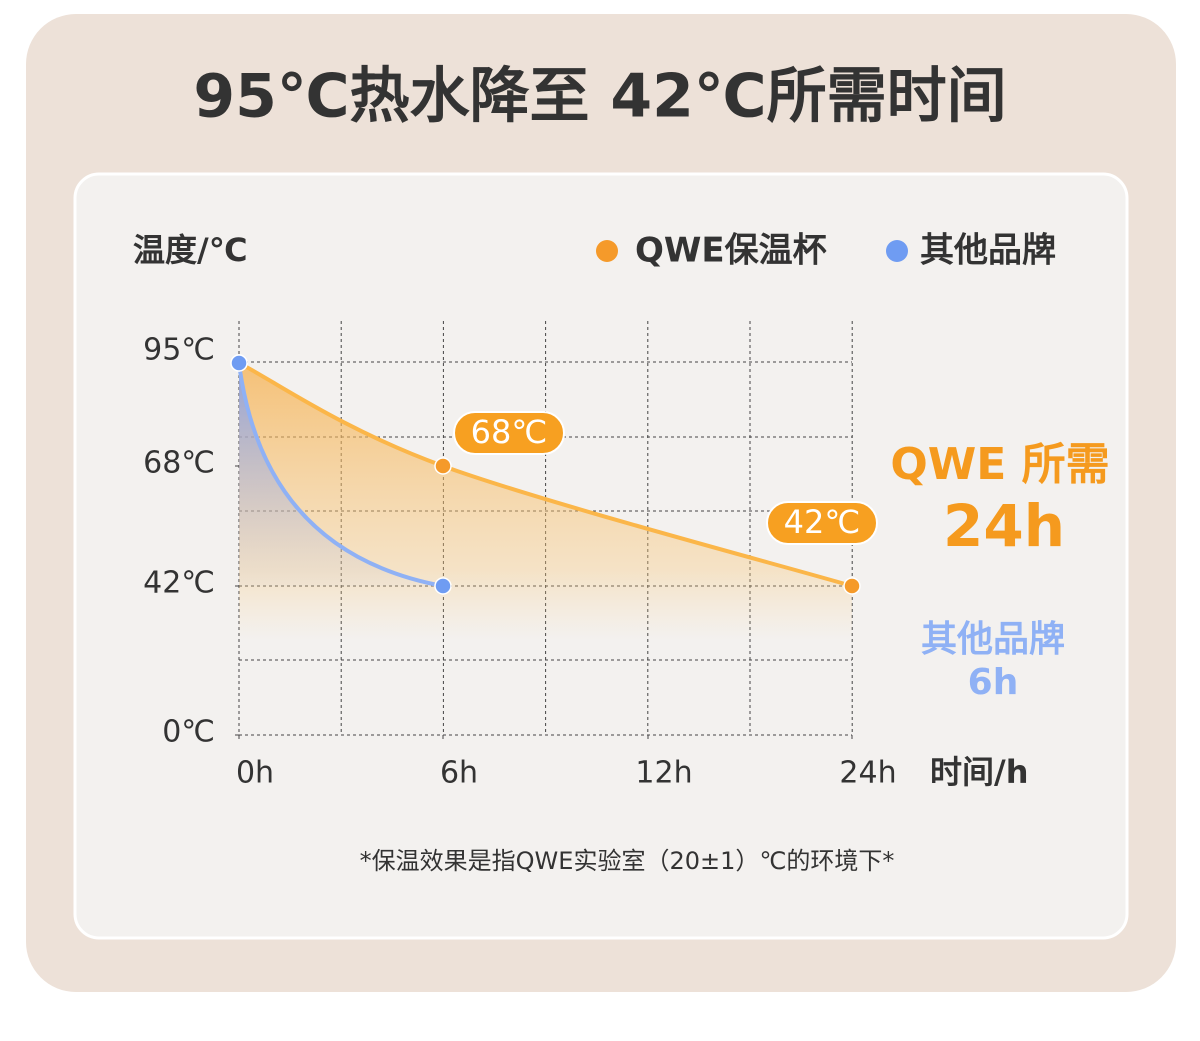 The height and width of the screenshot is (1041, 1200). I want to click on value-label: 68℃, so click(509, 432).